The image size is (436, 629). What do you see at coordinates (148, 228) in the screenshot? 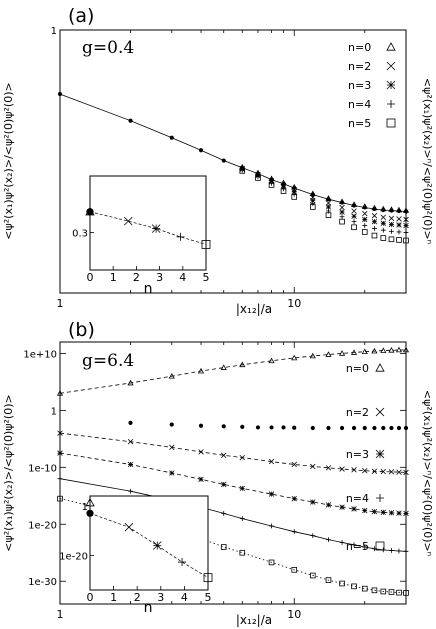
I see `inset-guide-line` at bounding box center [148, 228].